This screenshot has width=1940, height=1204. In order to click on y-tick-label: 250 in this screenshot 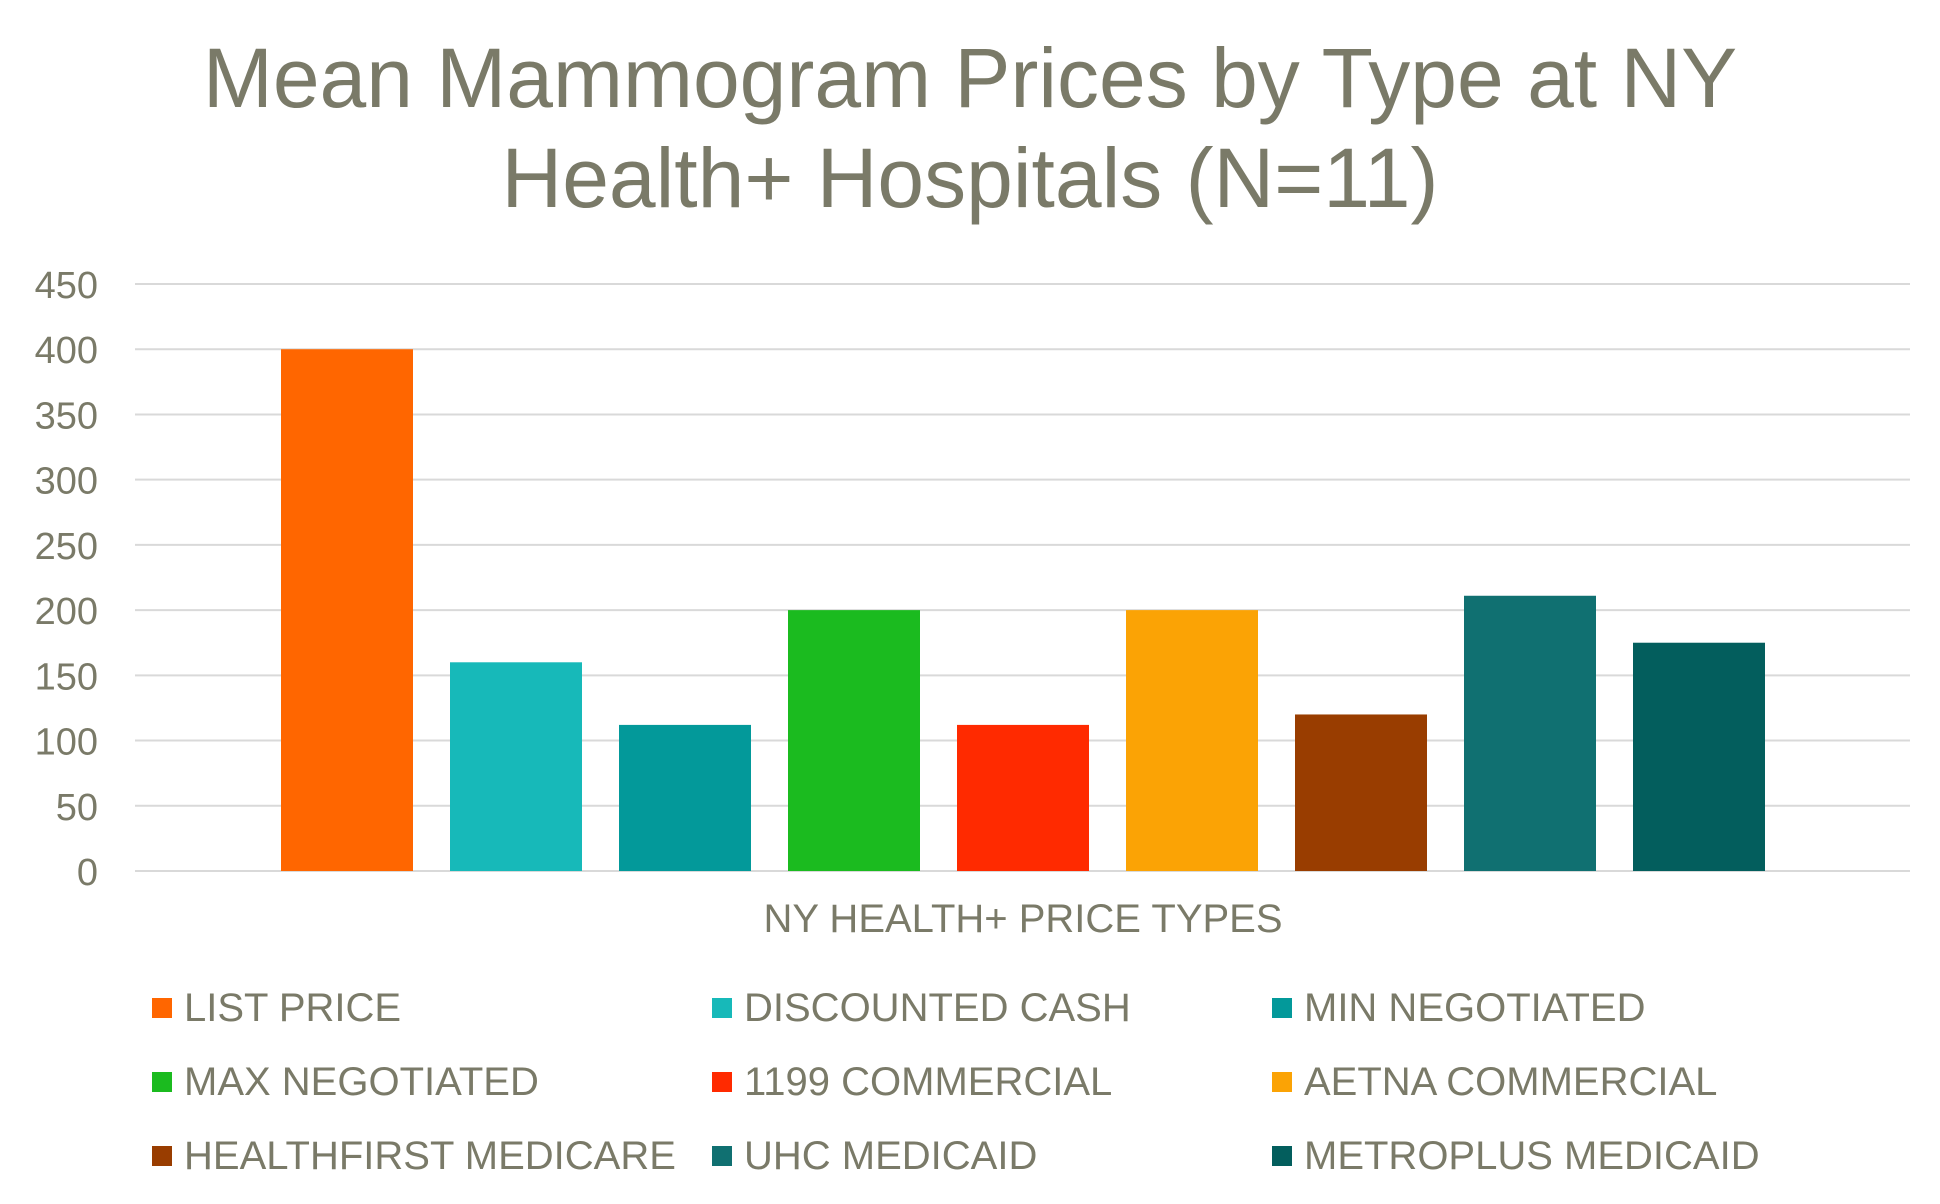, I will do `click(66, 547)`.